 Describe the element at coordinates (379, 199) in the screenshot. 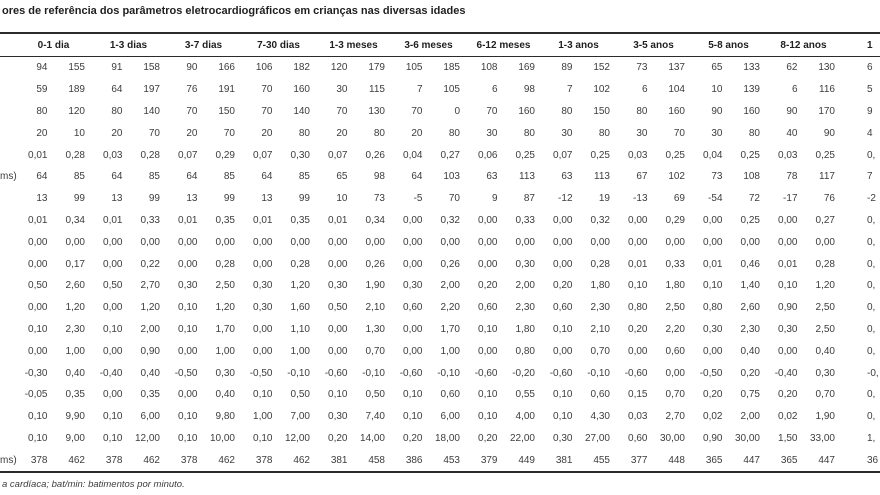

I see `value-cell: 73` at that location.